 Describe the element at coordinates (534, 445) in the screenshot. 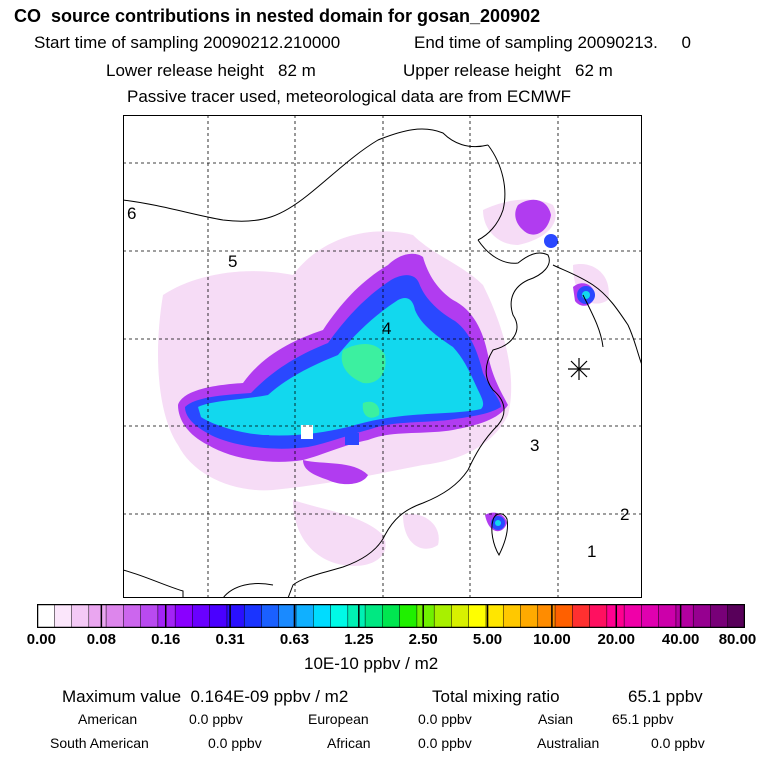

I see `region-label-3: 3` at that location.